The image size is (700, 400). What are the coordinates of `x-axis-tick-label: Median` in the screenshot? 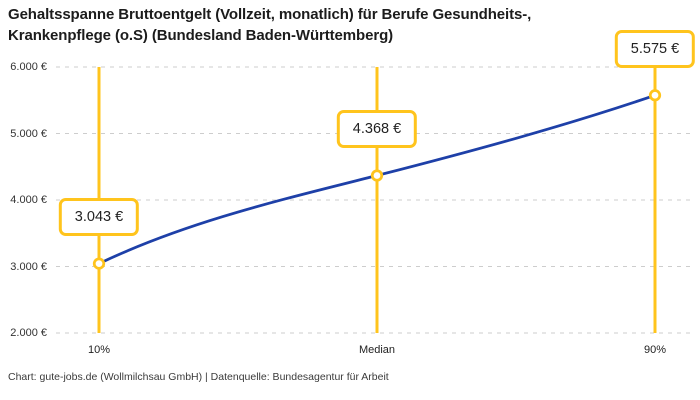 It's located at (377, 350).